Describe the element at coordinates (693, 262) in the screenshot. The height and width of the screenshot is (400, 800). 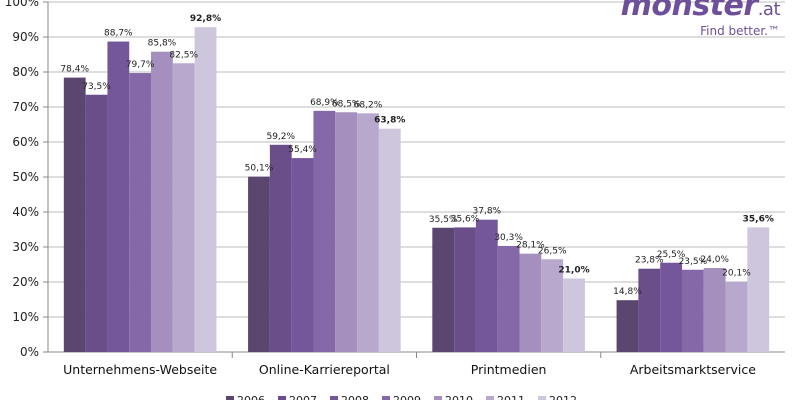
I see `data-label: 23,5%` at that location.